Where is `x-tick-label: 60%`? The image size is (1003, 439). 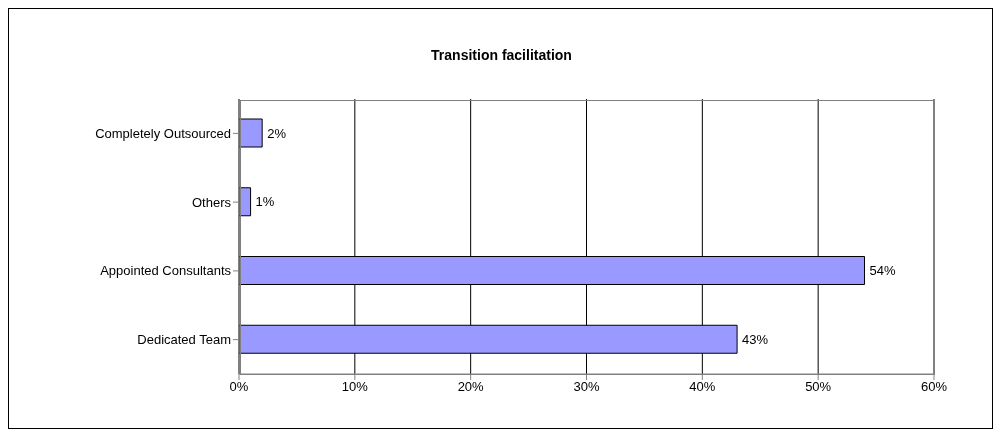 x-tick-label: 60% is located at coordinates (934, 387).